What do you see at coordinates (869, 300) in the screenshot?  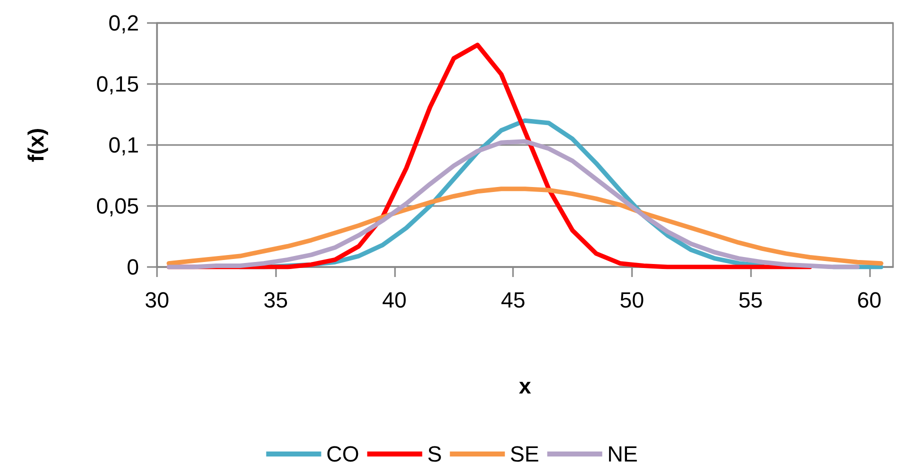 I see `x-tick-label: 60` at bounding box center [869, 300].